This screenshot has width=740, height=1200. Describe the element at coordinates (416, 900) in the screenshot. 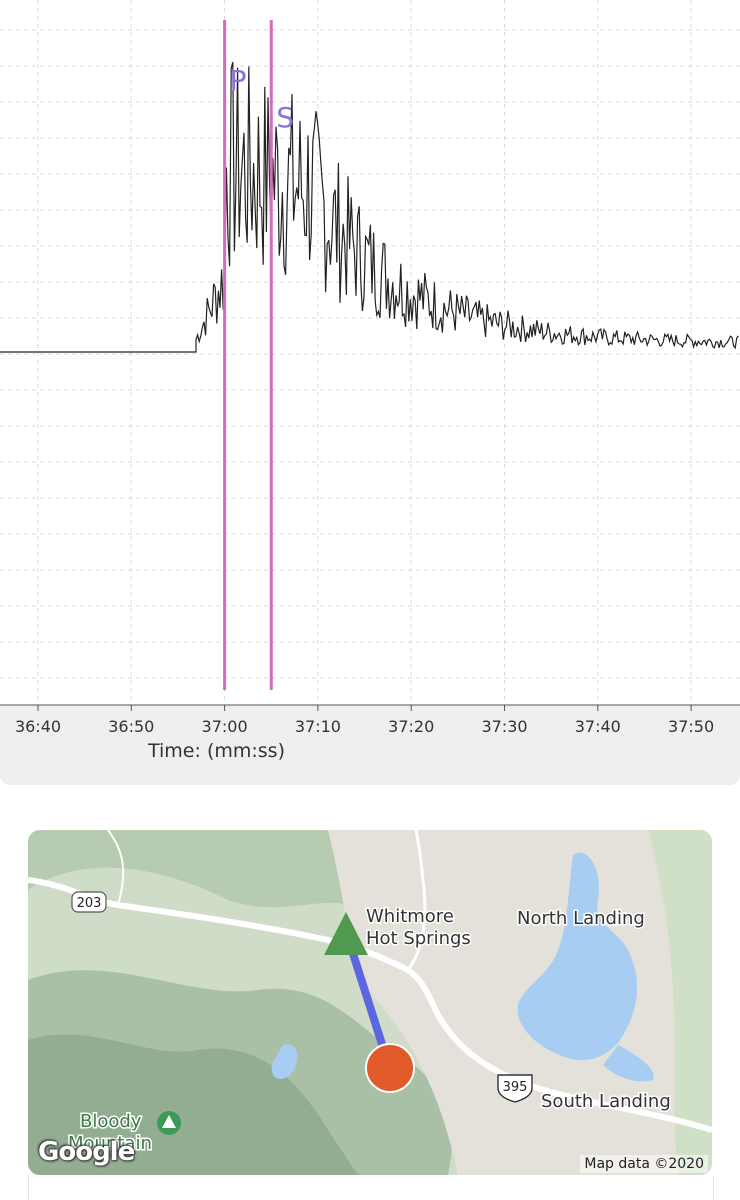

I see `side-road` at that location.